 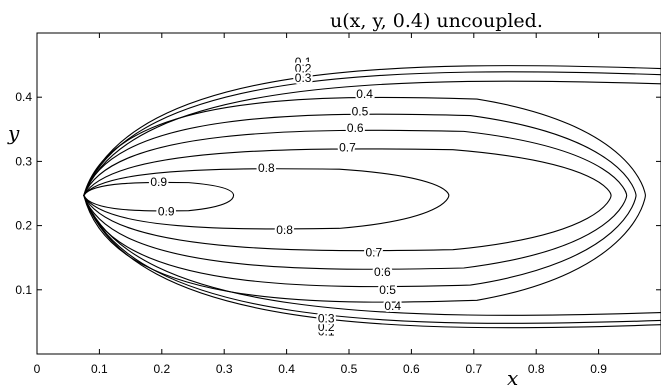 I want to click on x-tick-label: 0.1, so click(x=99, y=369).